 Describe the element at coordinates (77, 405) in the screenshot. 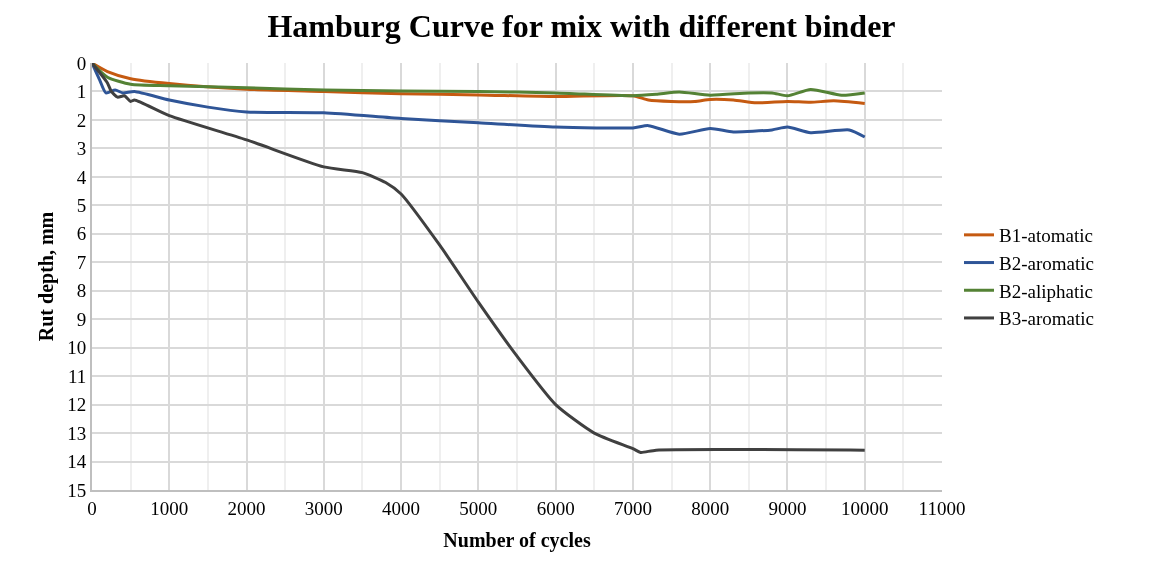

I see `y-tick-label: 12` at that location.